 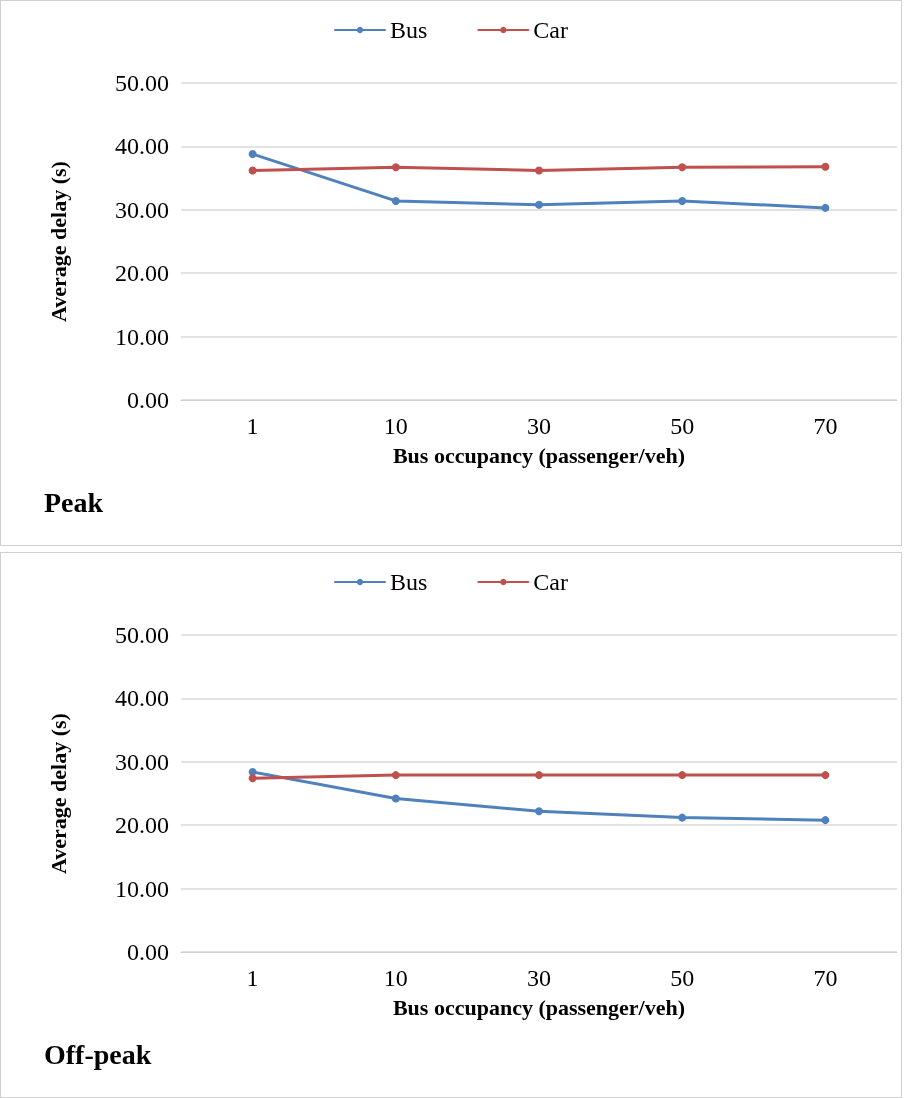 What do you see at coordinates (98, 1054) in the screenshot?
I see `text: Off-peak` at bounding box center [98, 1054].